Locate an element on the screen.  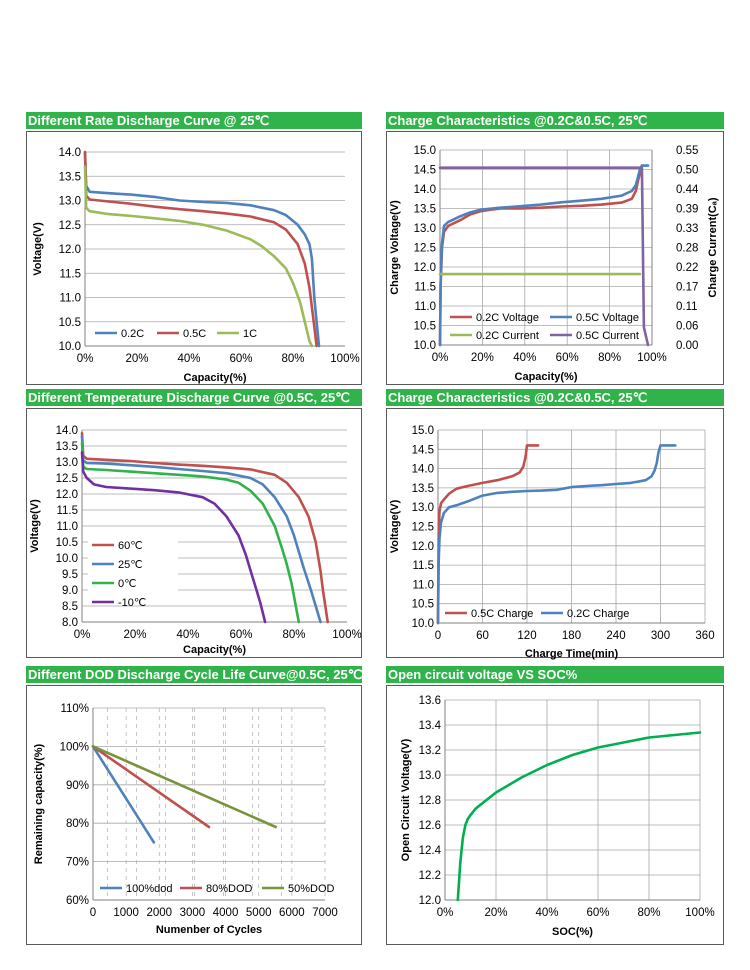
y-tick-label: 100% is located at coordinates (74, 747).